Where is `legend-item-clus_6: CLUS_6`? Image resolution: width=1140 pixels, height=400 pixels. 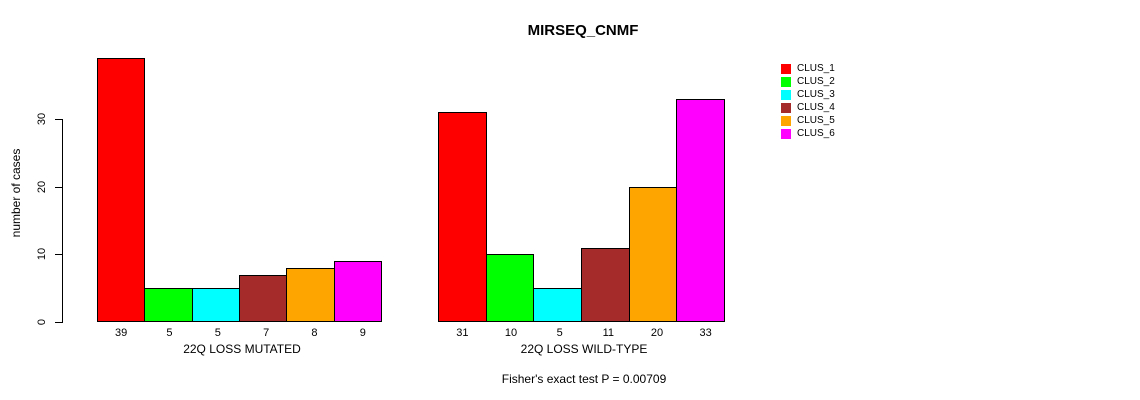 legend-item-clus_6: CLUS_6 is located at coordinates (808, 133).